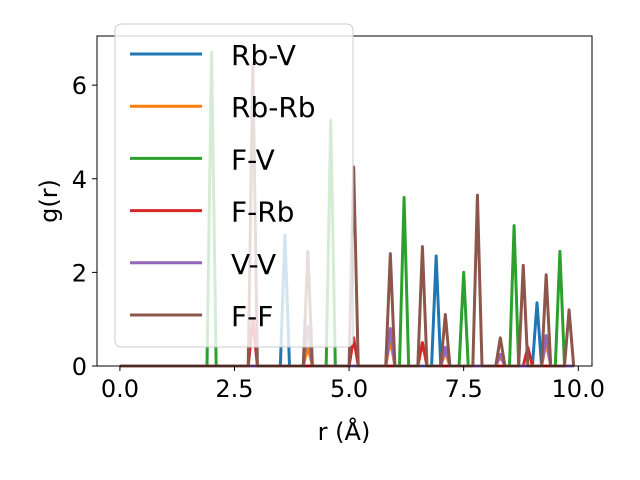 The image size is (640, 480). Describe the element at coordinates (79, 273) in the screenshot. I see `y-tick-label: 2` at that location.